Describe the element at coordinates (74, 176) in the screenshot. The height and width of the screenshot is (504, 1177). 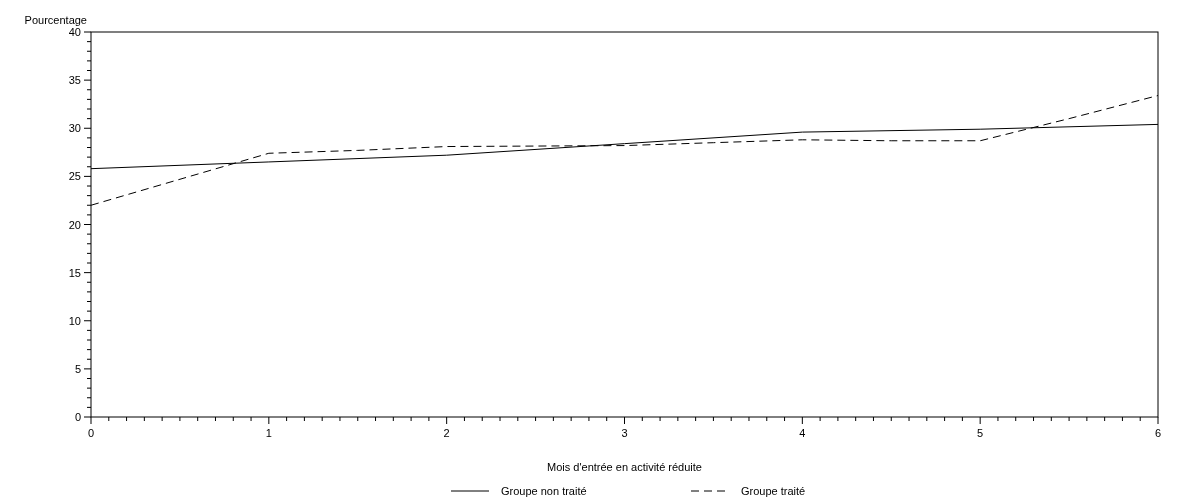
I see `y-tick-label: 25` at that location.